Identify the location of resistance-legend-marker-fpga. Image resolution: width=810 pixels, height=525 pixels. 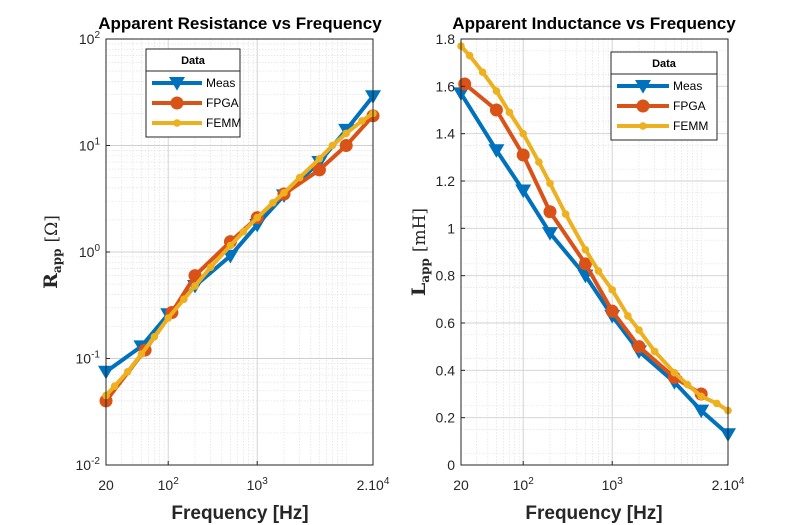
(177, 103).